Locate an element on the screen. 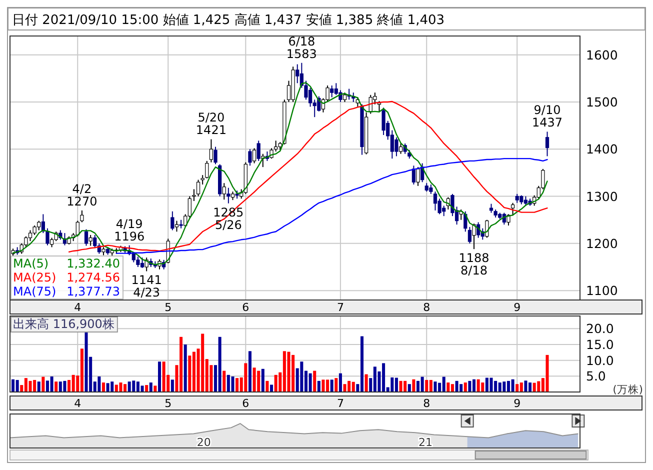 The width and height of the screenshot is (653, 470). annotation: 1141 4/23 is located at coordinates (146, 286).